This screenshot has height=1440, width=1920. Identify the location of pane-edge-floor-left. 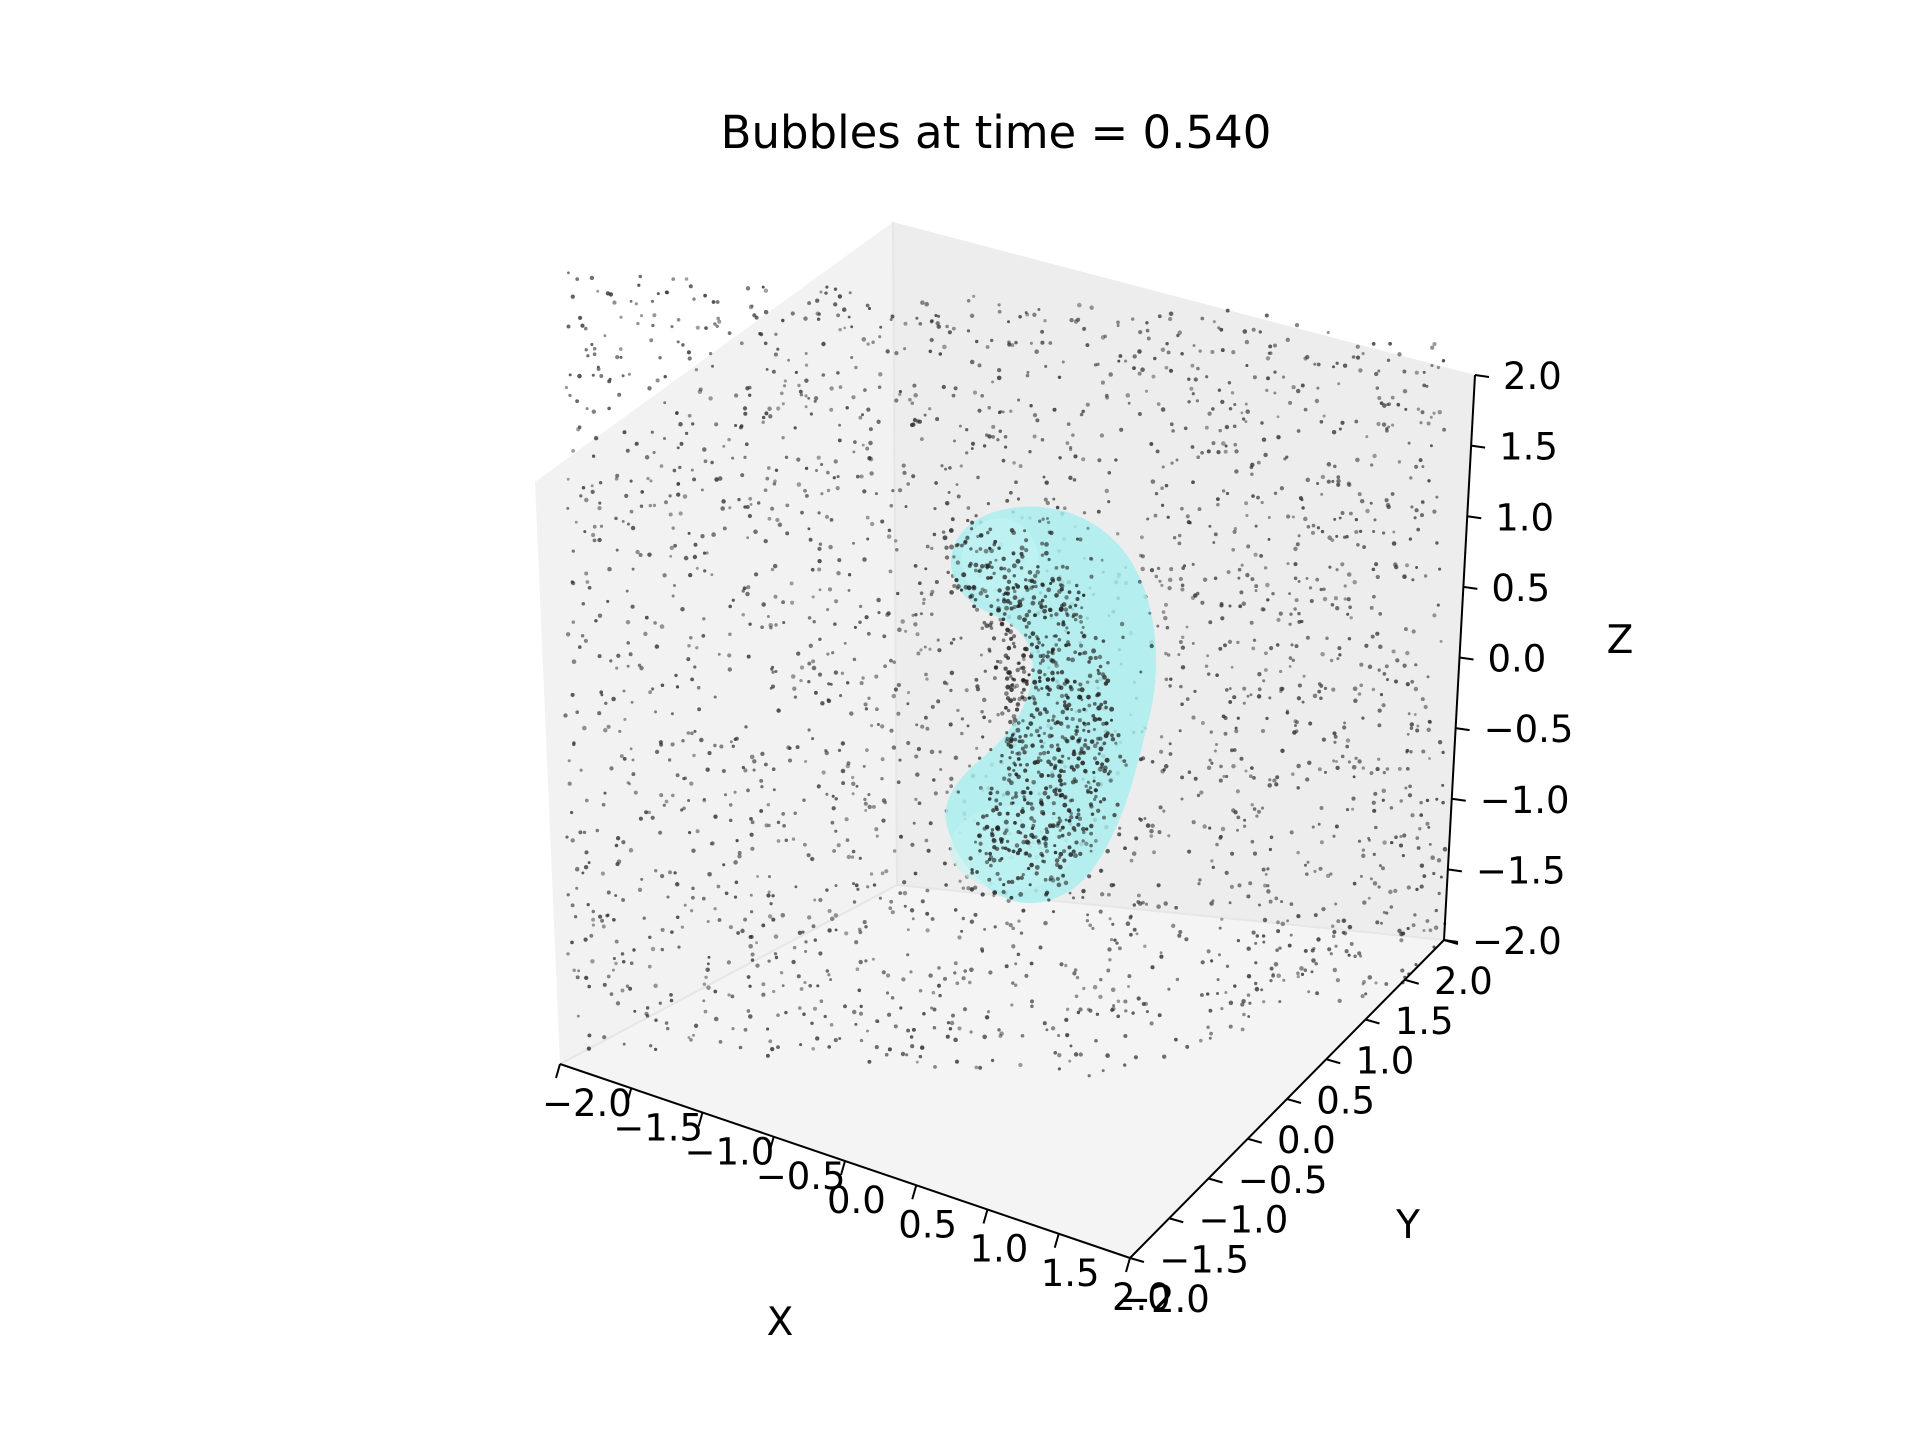
(728, 974).